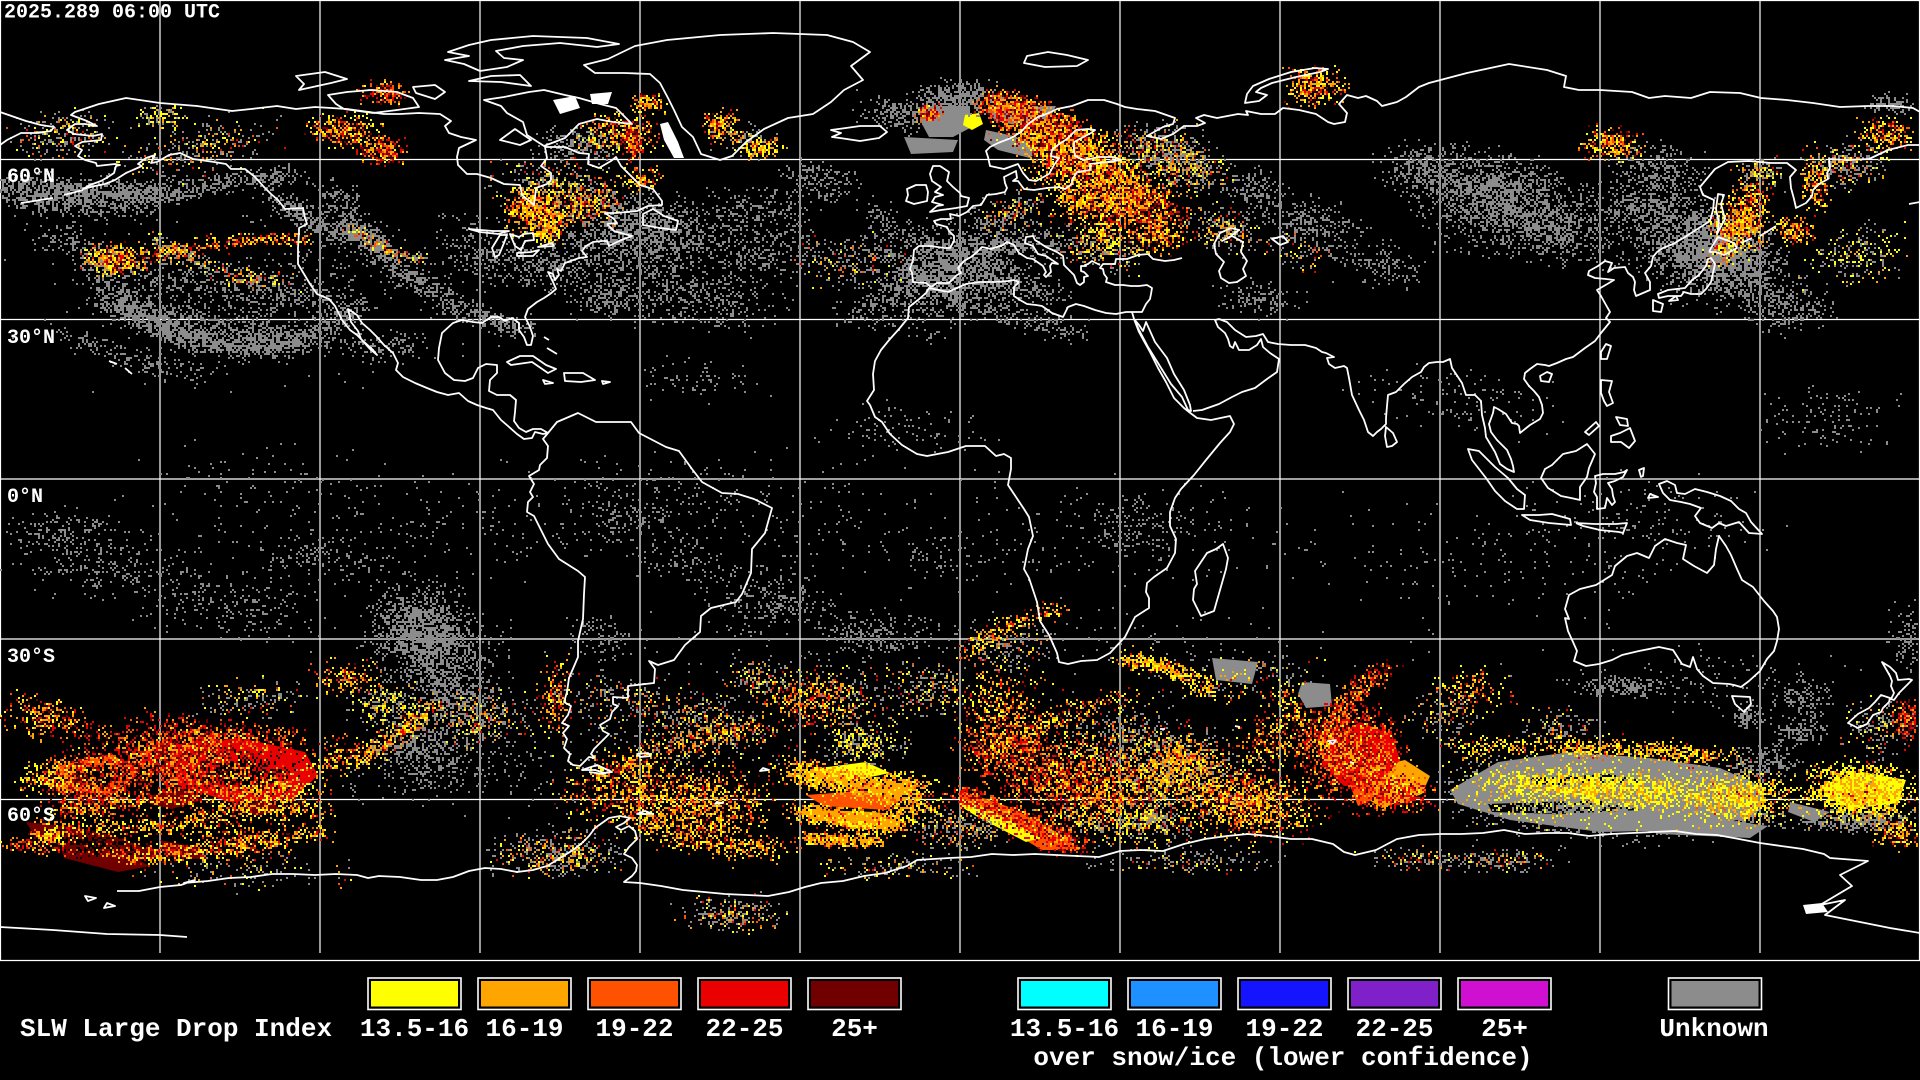 This screenshot has height=1080, width=1920. What do you see at coordinates (31, 338) in the screenshot?
I see `svg-text: 30°N` at bounding box center [31, 338].